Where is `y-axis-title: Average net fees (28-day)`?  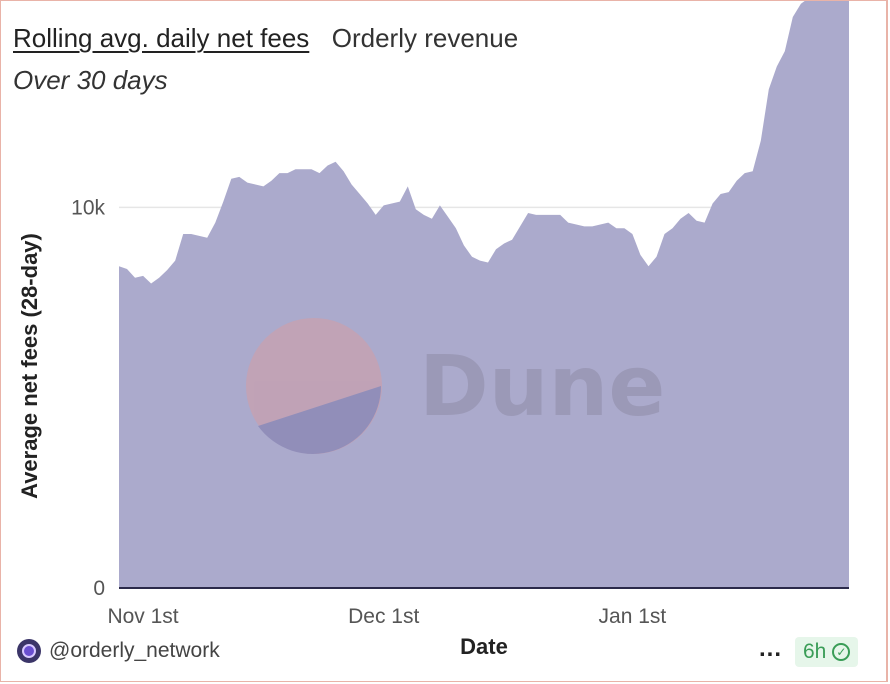
y-axis-title: Average net fees (28-day) is located at coordinates (29, 366).